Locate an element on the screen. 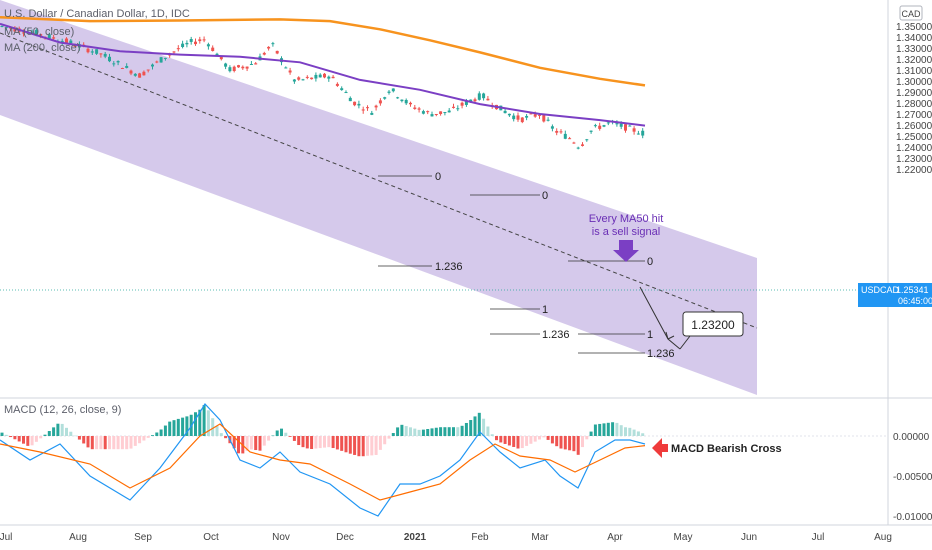  price-tag is located at coordinates (895, 295).